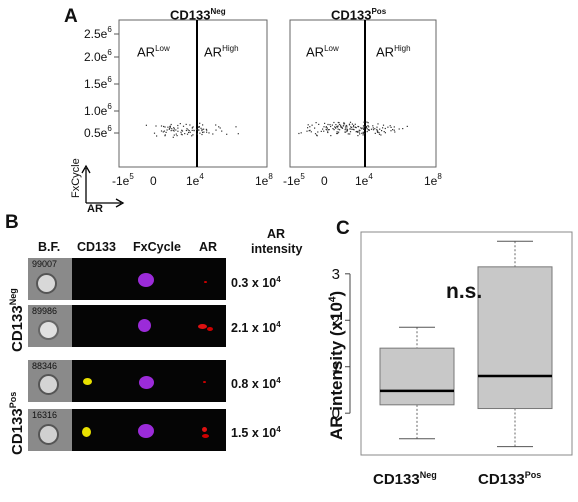  I want to click on cell-id: 88346, so click(45, 366).